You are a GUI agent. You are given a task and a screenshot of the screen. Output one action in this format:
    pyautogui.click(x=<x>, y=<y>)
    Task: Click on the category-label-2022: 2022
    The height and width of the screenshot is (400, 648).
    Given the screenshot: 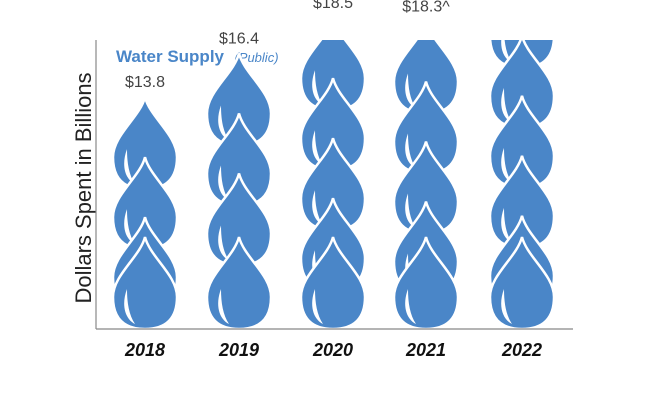 What is the action you would take?
    pyautogui.click(x=521, y=350)
    